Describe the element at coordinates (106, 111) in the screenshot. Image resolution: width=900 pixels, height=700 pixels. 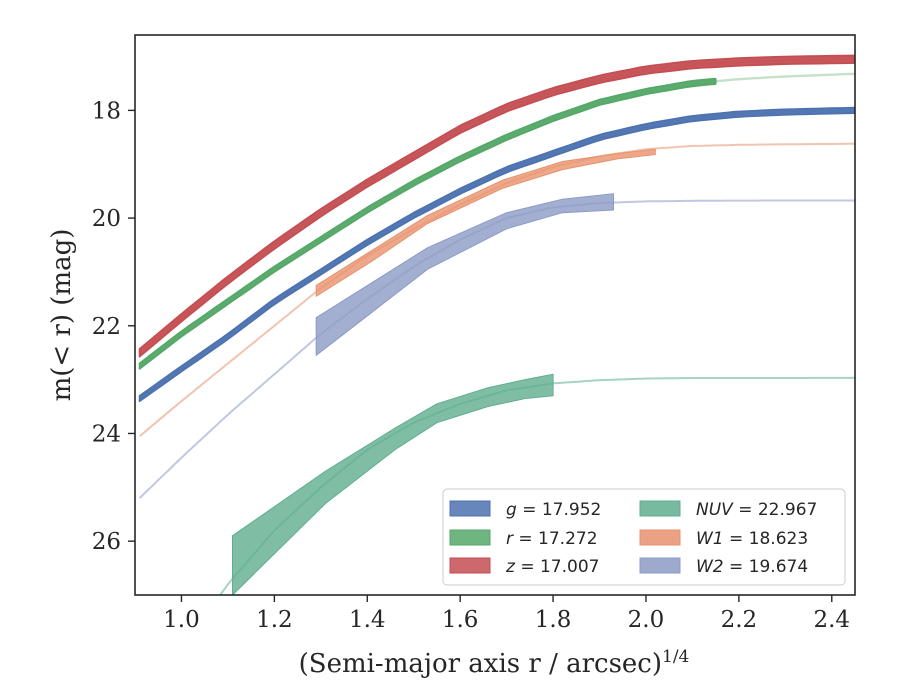
I see `y-tick-label: 18` at that location.